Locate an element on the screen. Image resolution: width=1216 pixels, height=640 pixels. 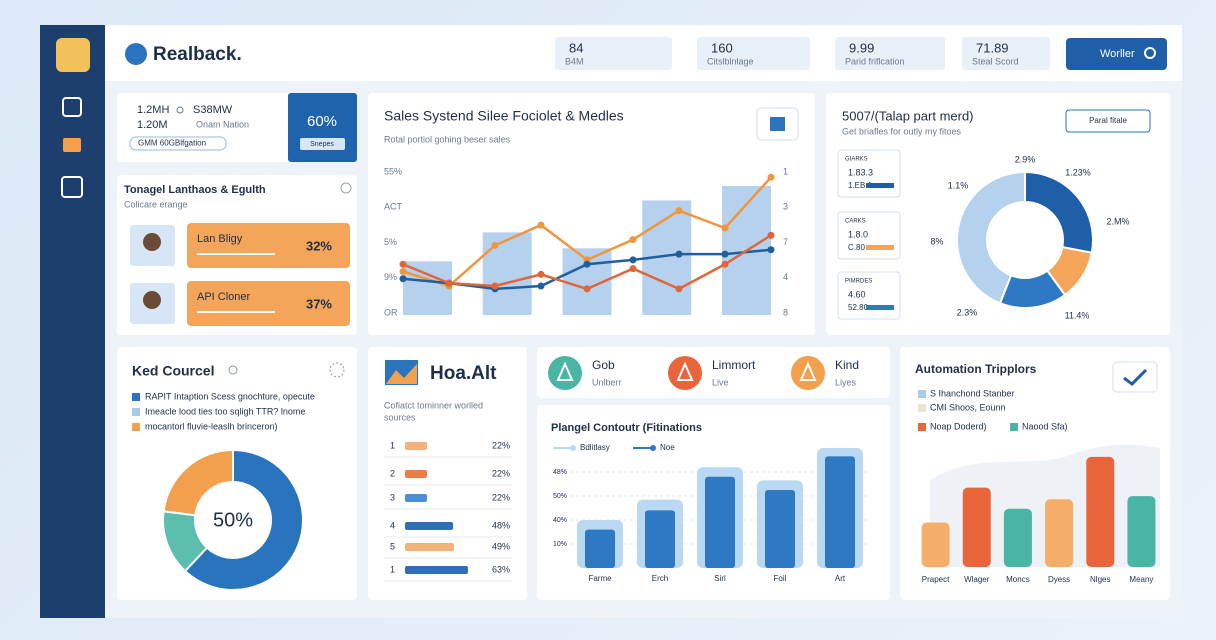
legend-label: Noap Doderd) is located at coordinates (958, 426).